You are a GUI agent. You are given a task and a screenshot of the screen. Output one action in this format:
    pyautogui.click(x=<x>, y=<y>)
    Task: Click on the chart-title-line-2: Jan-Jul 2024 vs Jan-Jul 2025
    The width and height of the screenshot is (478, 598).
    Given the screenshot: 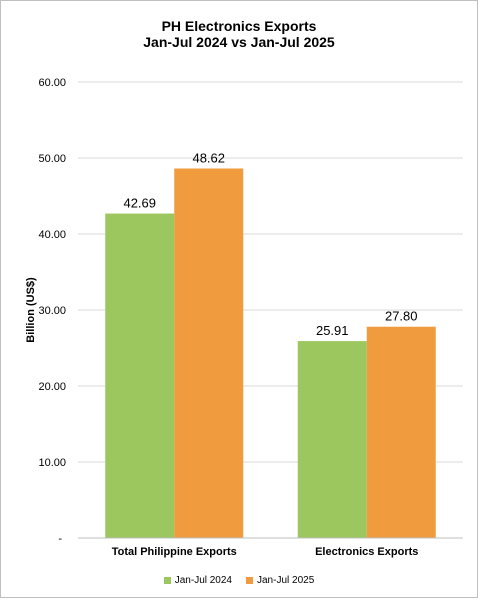 What is the action you would take?
    pyautogui.click(x=239, y=42)
    